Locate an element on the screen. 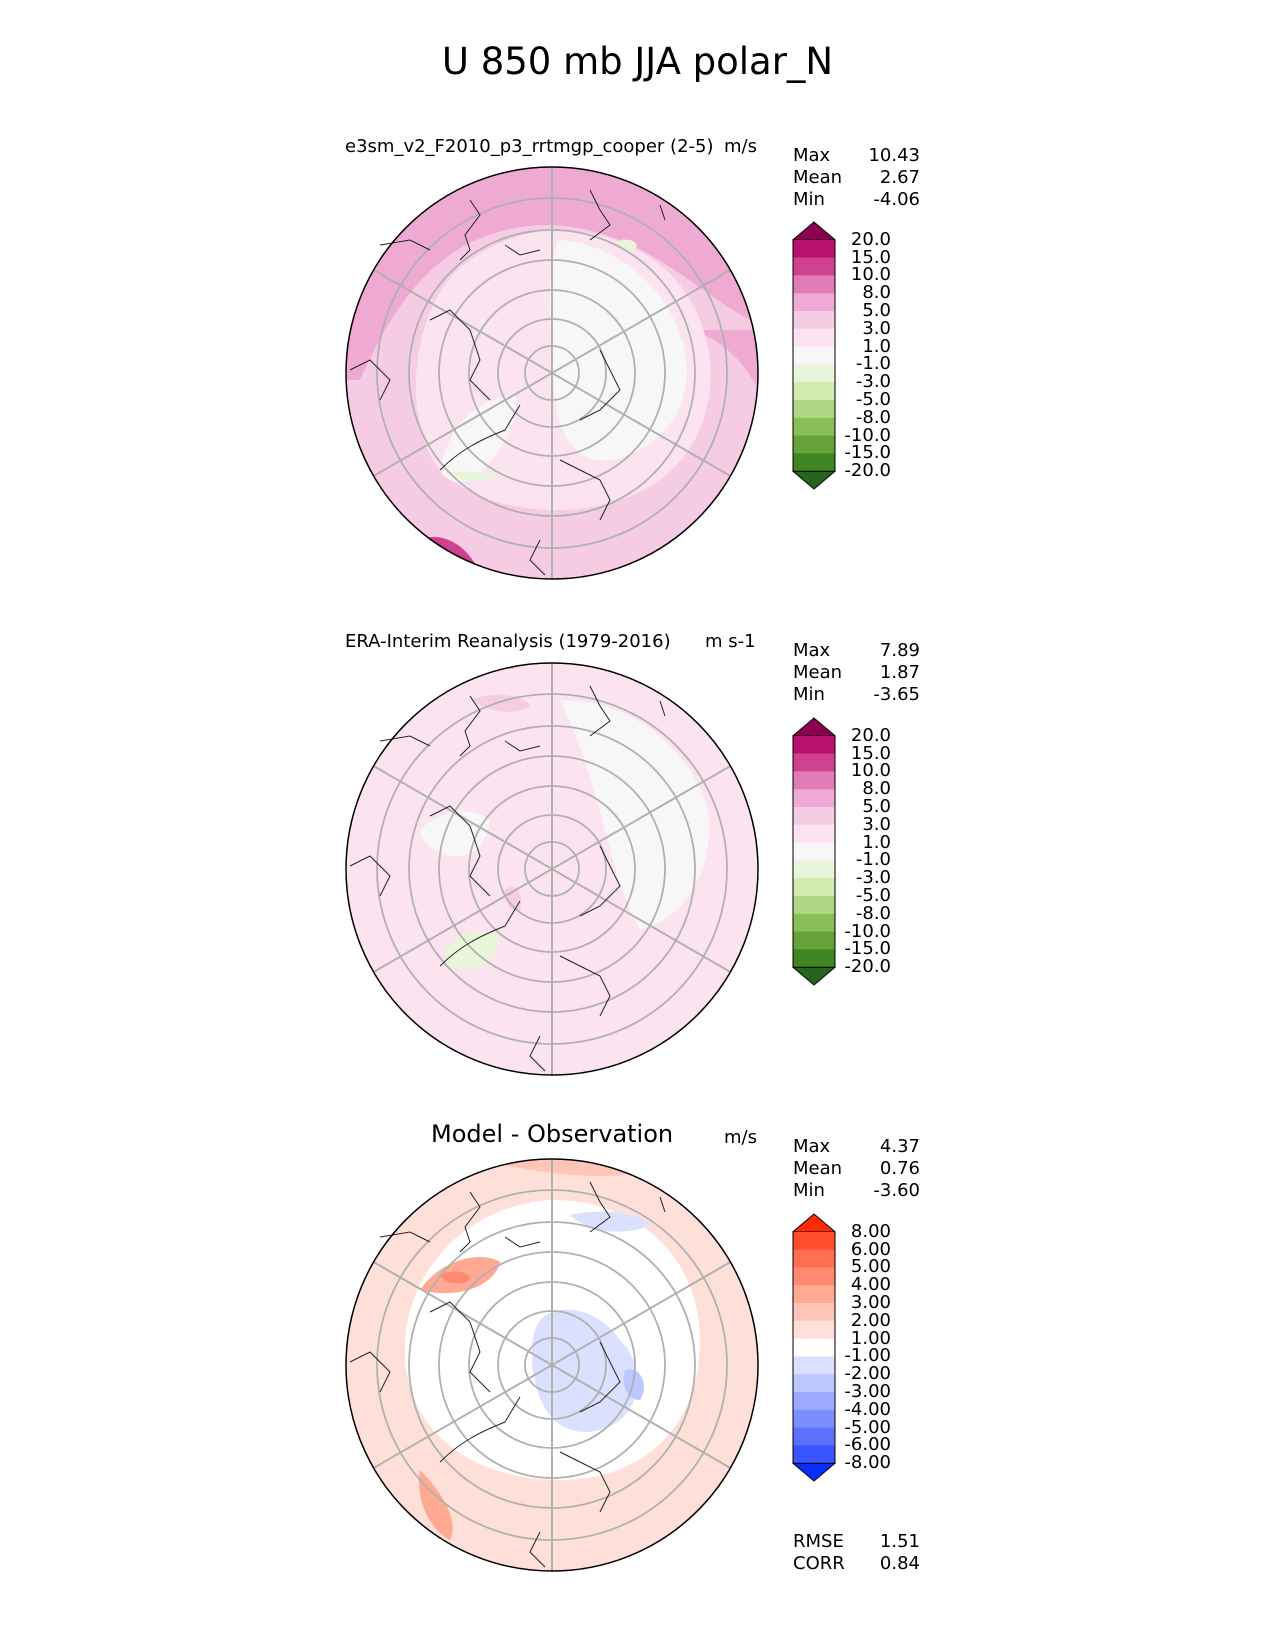 The height and width of the screenshot is (1650, 1275). stat-label: RMSE is located at coordinates (818, 1541).